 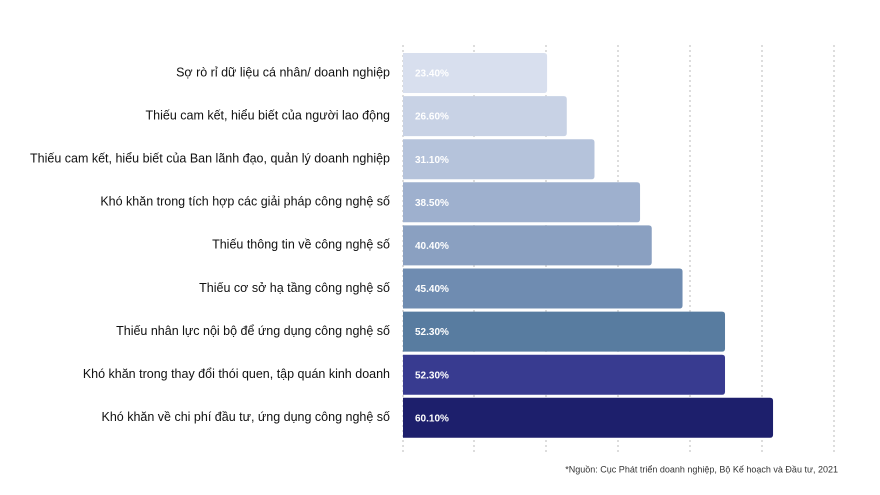 I want to click on value-label: 40.40%, so click(x=432, y=246).